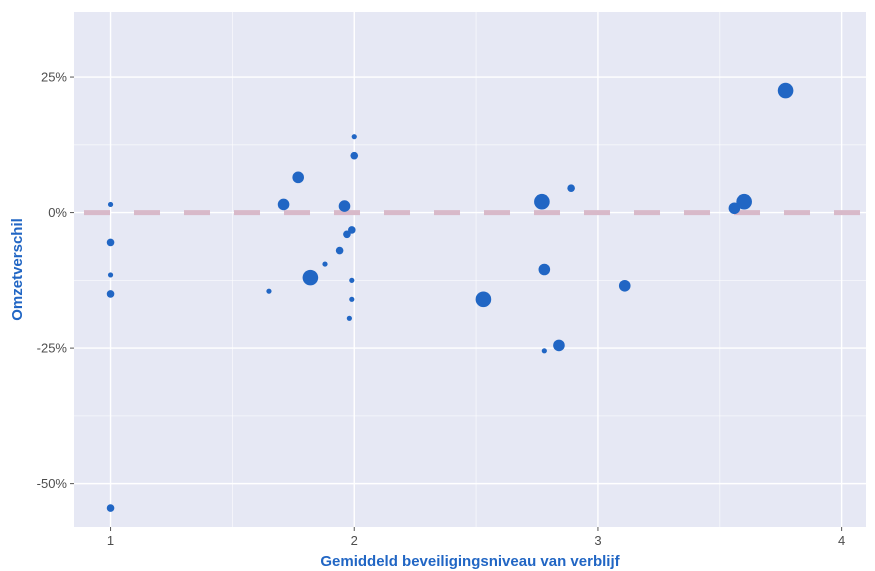 The width and height of the screenshot is (875, 571). What do you see at coordinates (57, 212) in the screenshot?
I see `y-tick-label: 0%` at bounding box center [57, 212].